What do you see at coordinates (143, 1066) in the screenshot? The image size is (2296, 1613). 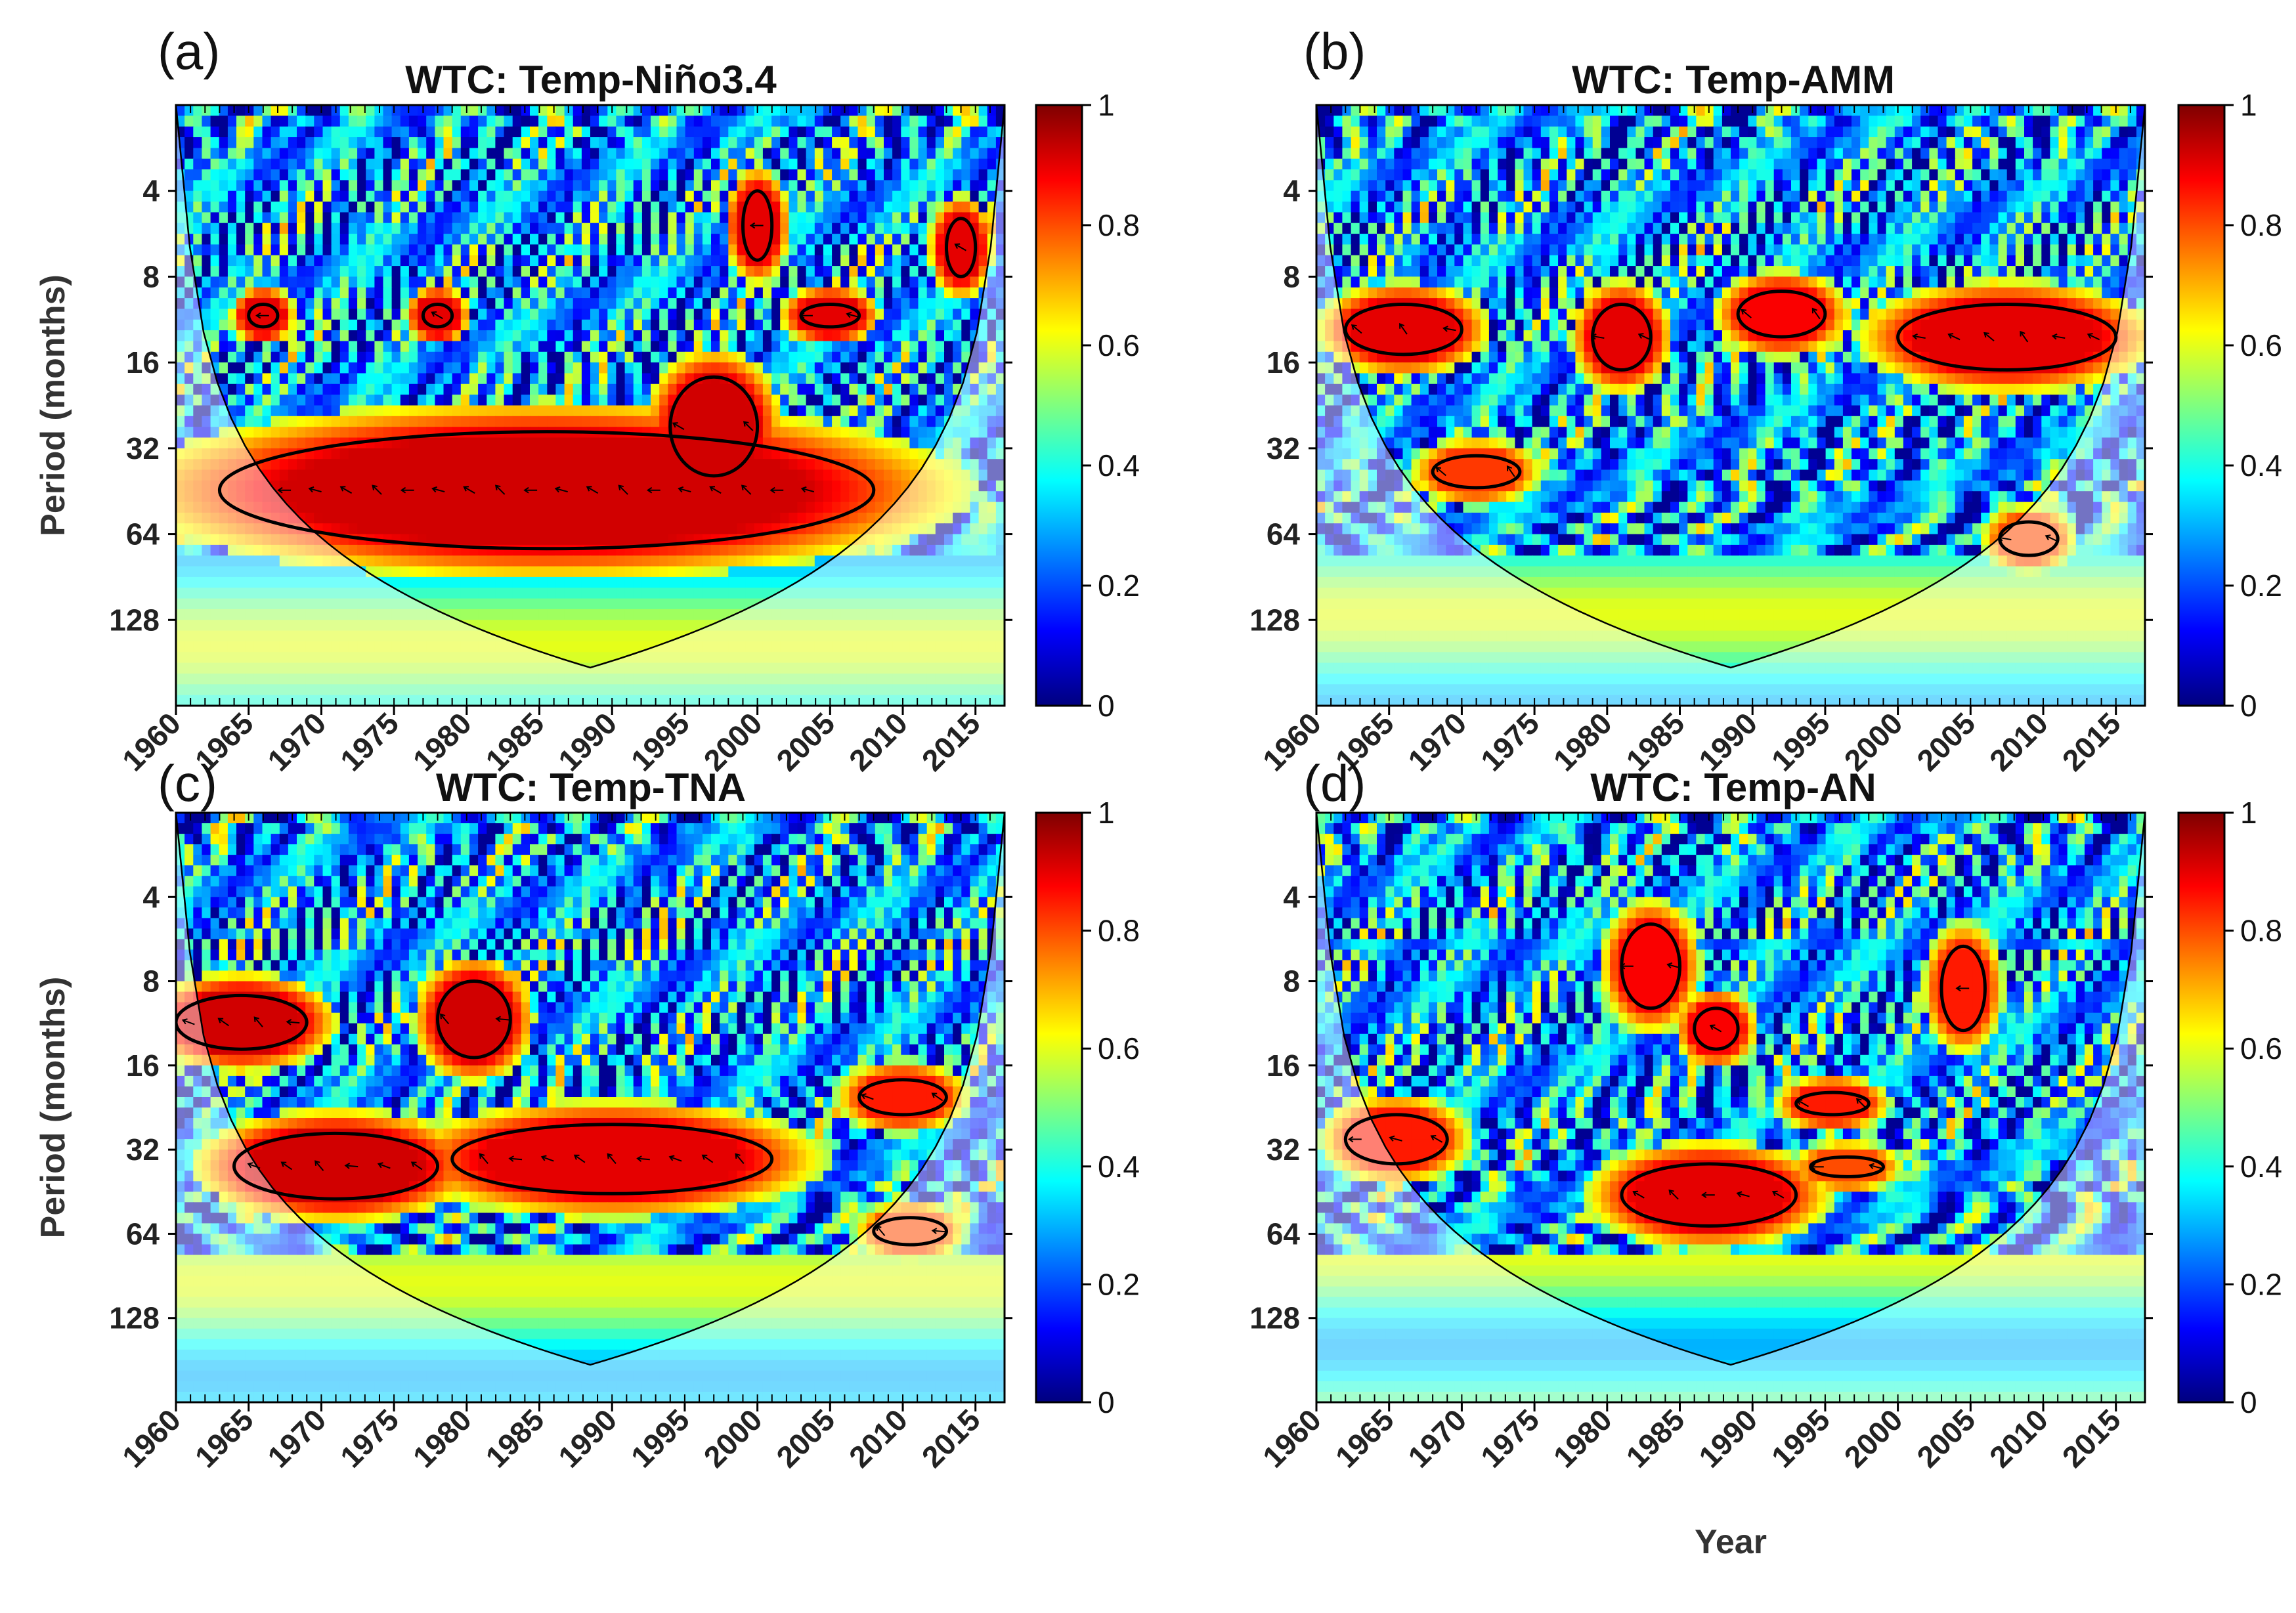 I see `y-tick-label: 16` at bounding box center [143, 1066].